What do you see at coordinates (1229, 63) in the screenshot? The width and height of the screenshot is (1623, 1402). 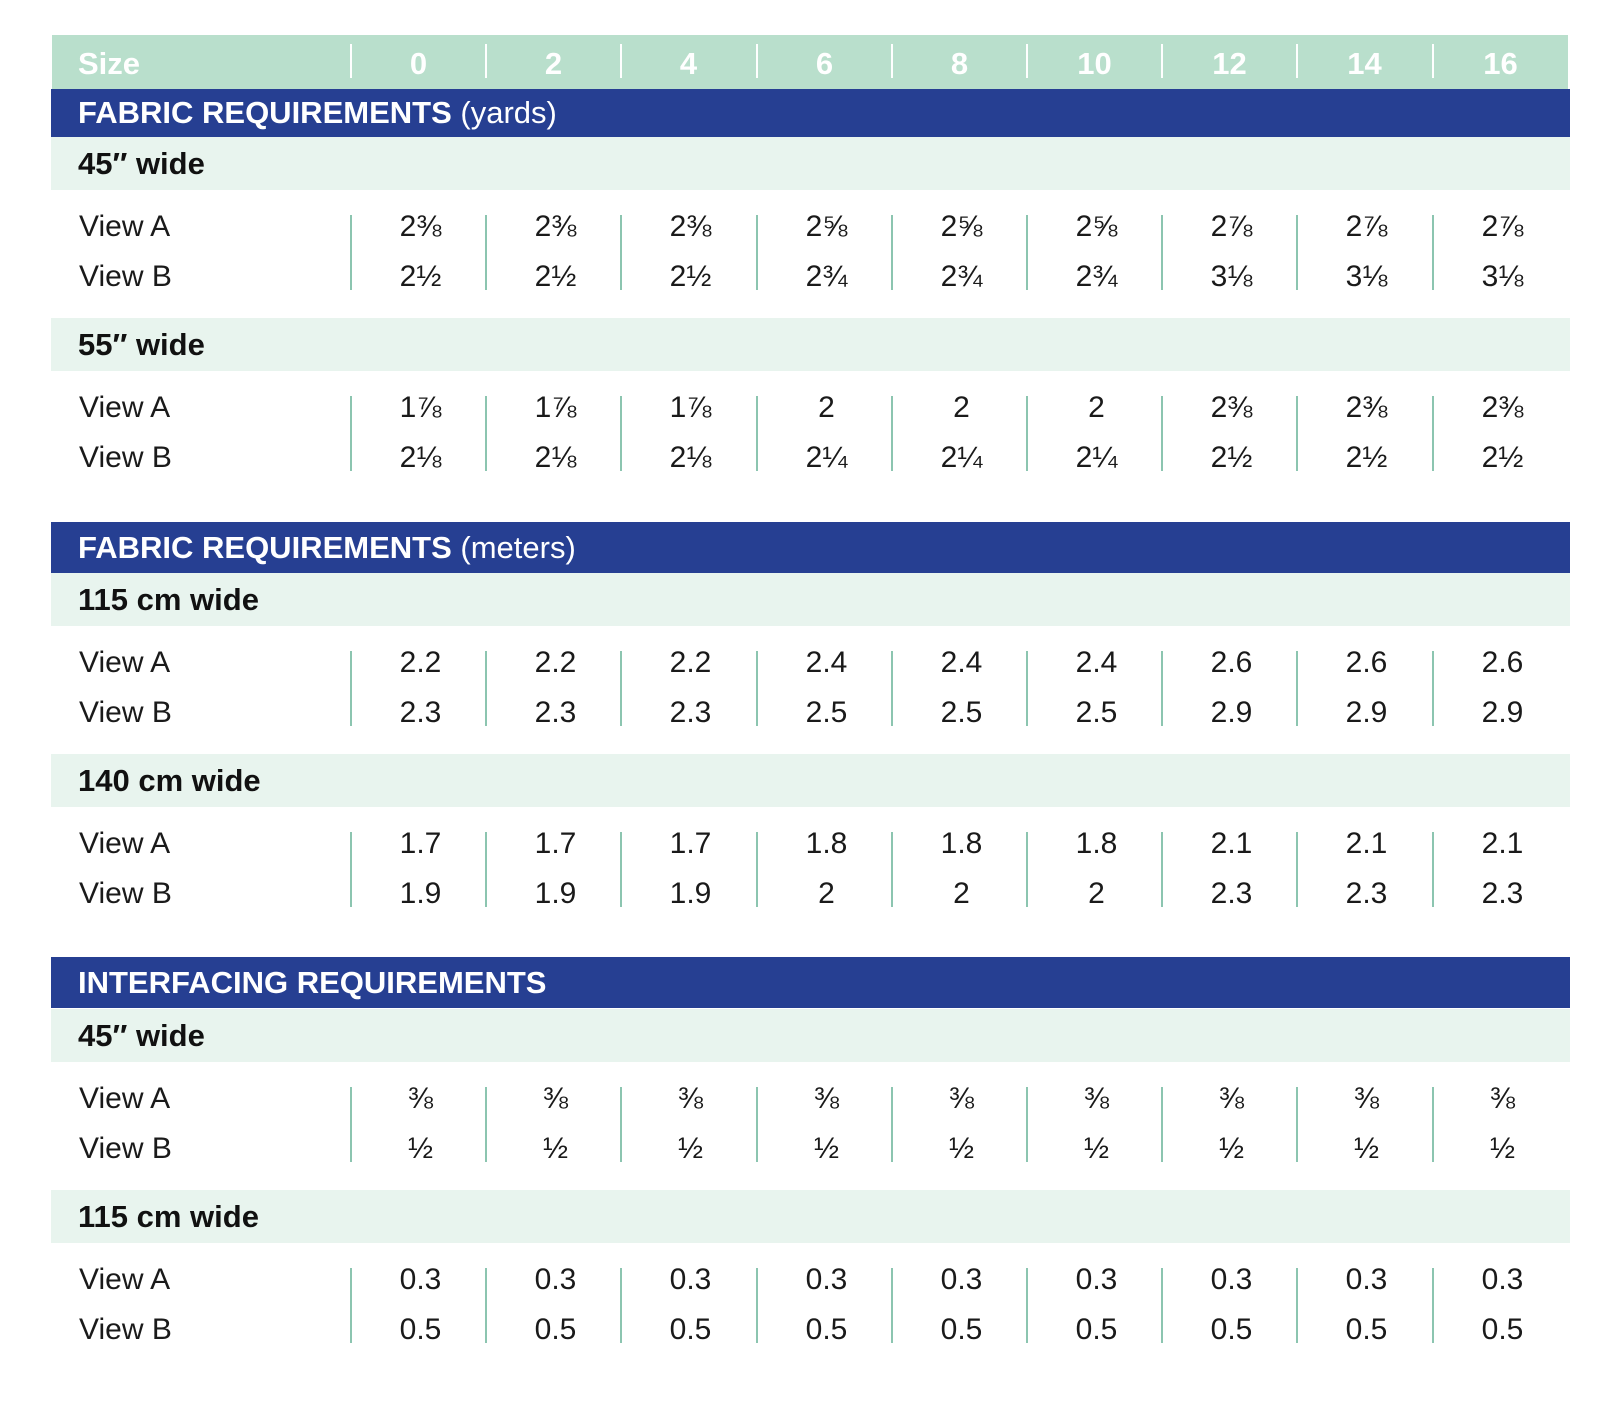 I see `size-12: 12` at bounding box center [1229, 63].